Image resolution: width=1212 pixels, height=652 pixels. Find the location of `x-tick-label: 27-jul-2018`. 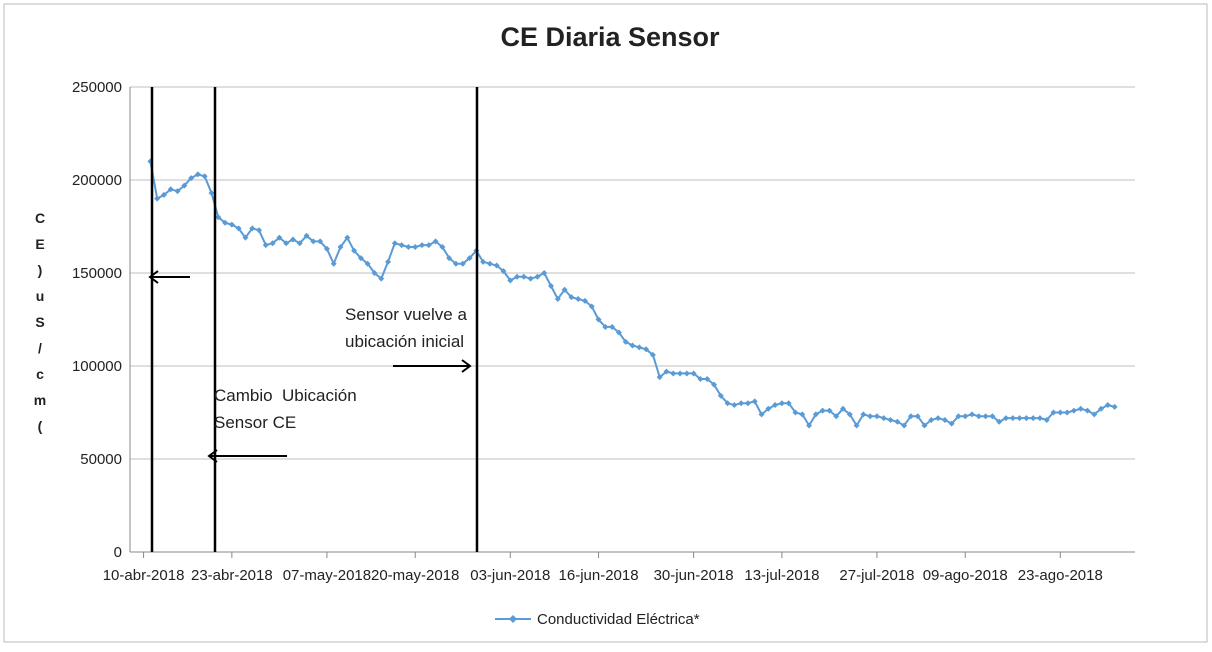

x-tick-label: 27-jul-2018 is located at coordinates (876, 575).